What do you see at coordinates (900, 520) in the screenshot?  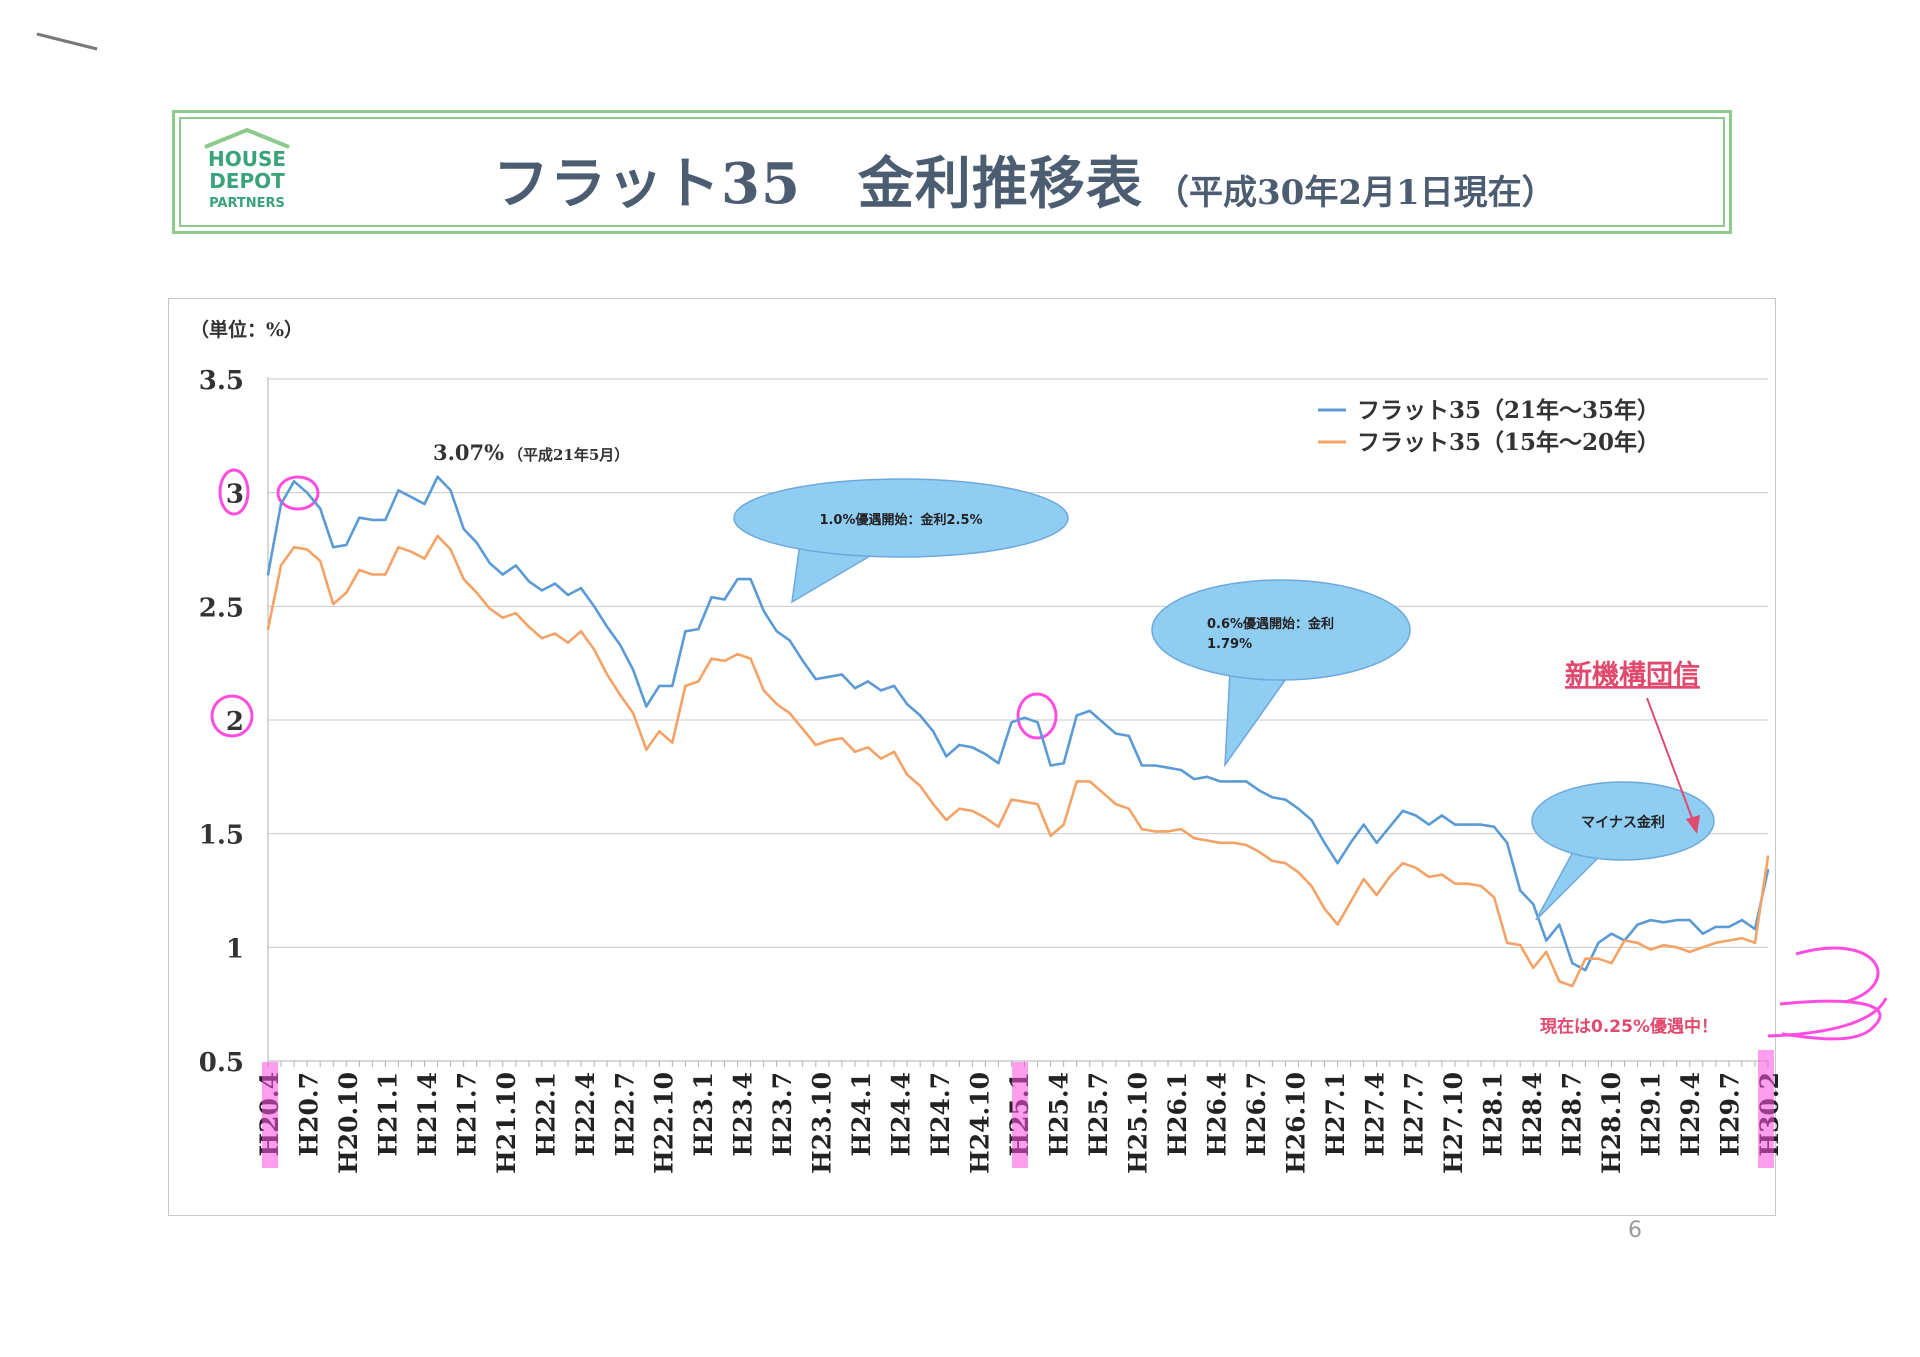 I see `callout-1-text: 1.0%優遇開始：金利2.5%` at bounding box center [900, 520].